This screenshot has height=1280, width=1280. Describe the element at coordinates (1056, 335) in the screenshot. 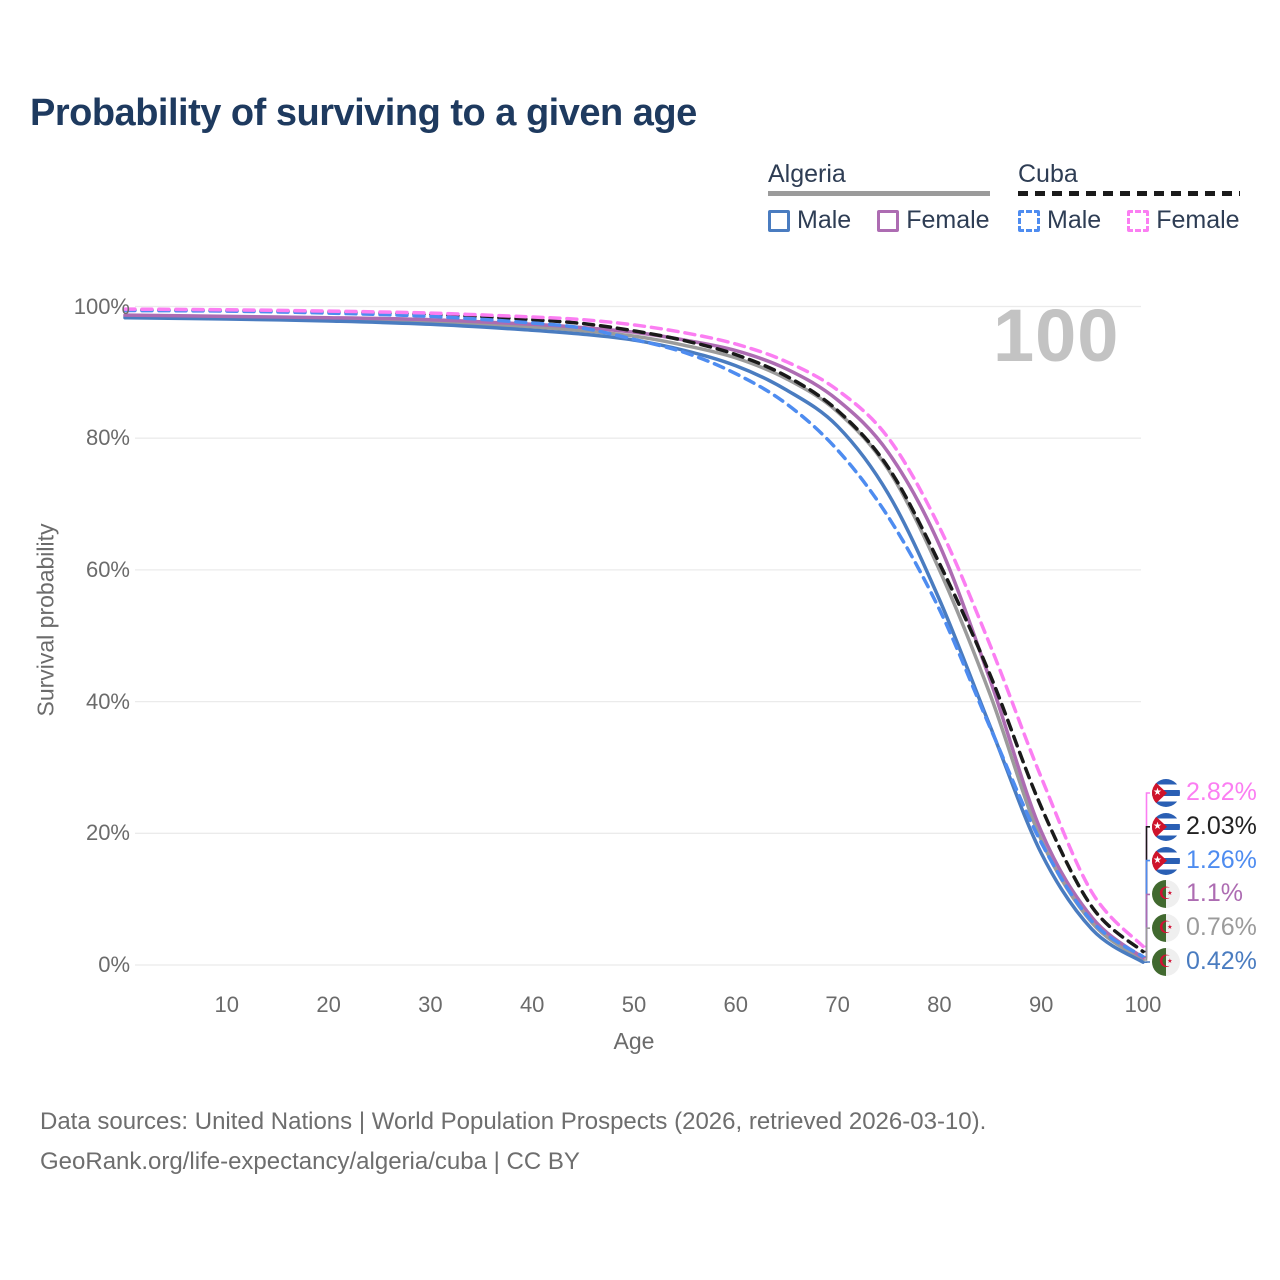

I see `age-watermark: 100` at that location.